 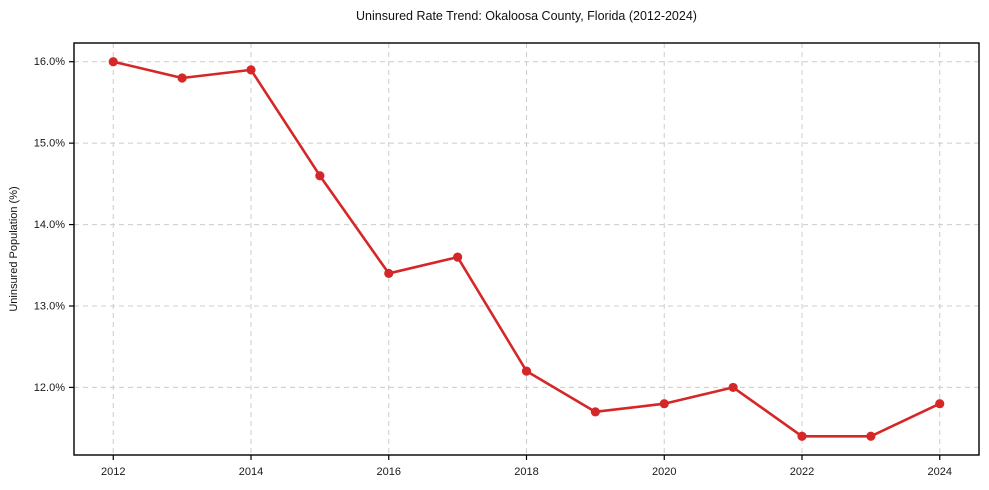 What do you see at coordinates (664, 472) in the screenshot?
I see `x-tick-label-2020: 2020` at bounding box center [664, 472].